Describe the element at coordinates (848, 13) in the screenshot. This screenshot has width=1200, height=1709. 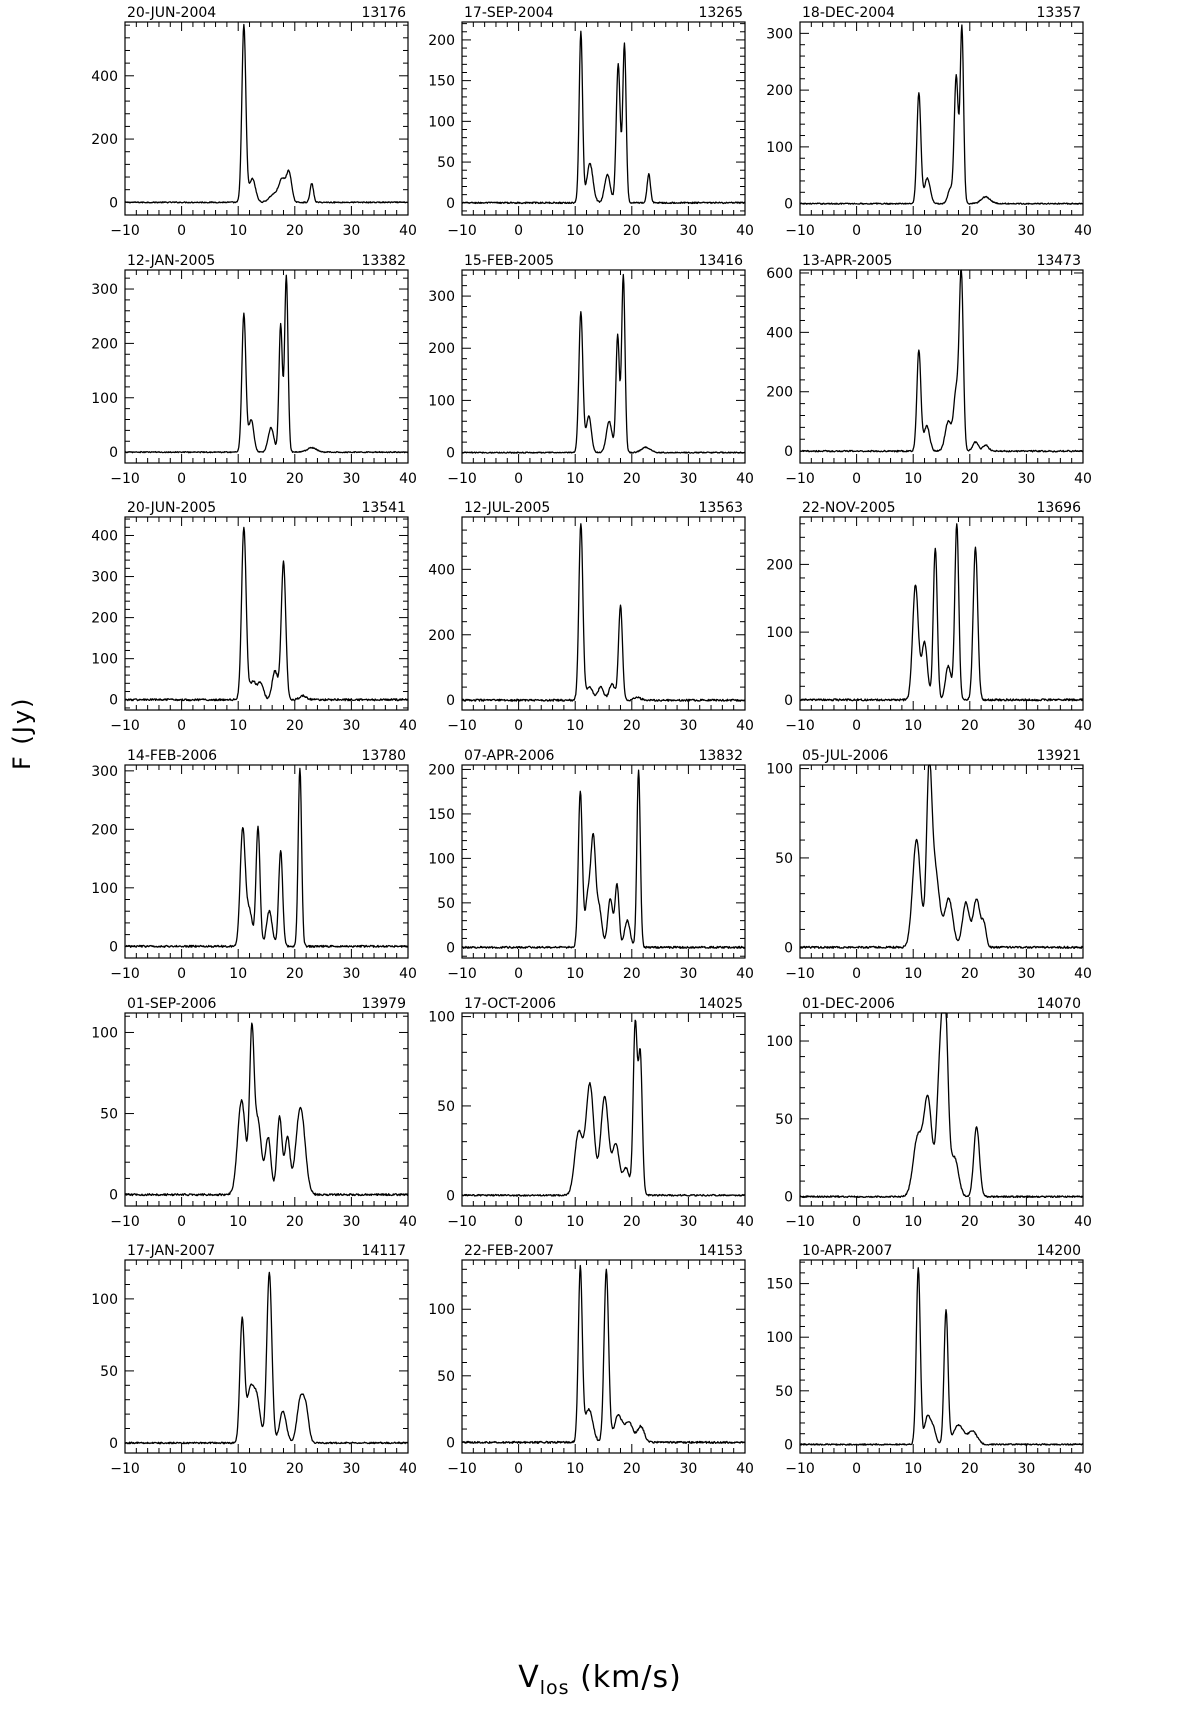
I see `panel-date-label: 18-DEC-2004` at that location.